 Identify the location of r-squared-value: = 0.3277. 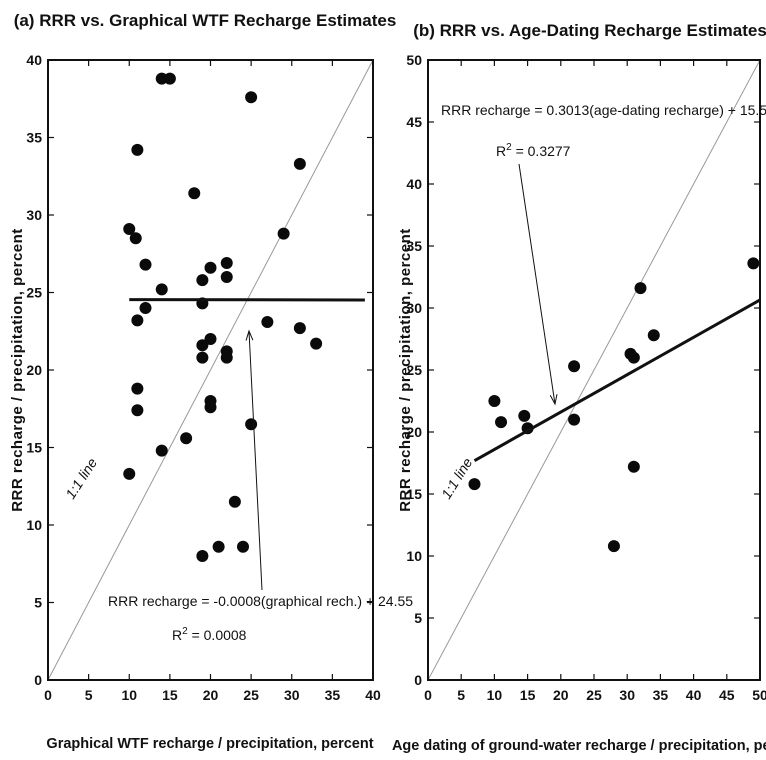
(541, 151).